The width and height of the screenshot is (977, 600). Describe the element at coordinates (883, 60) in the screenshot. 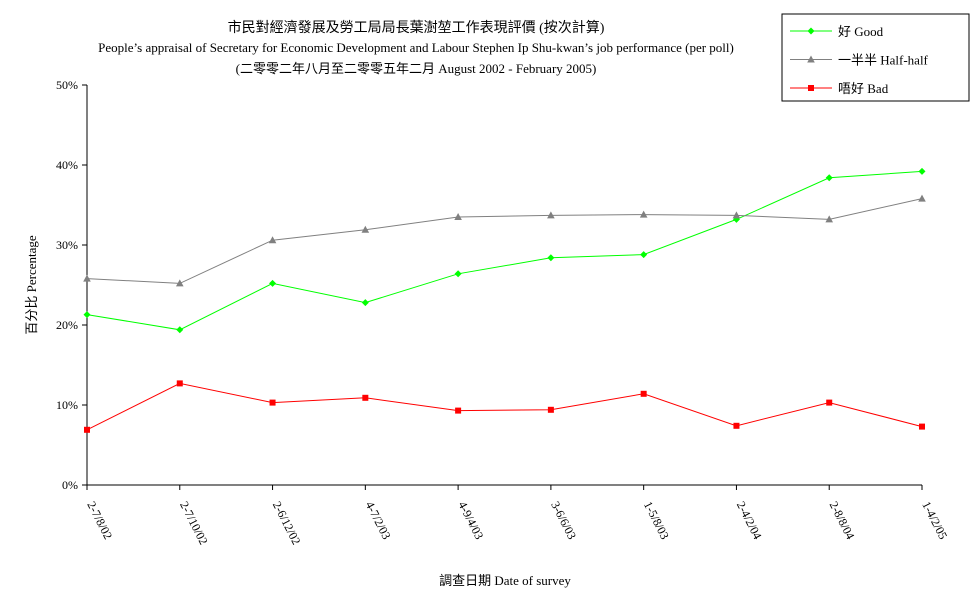

I see `legend-label: 一半半 Half-half` at that location.